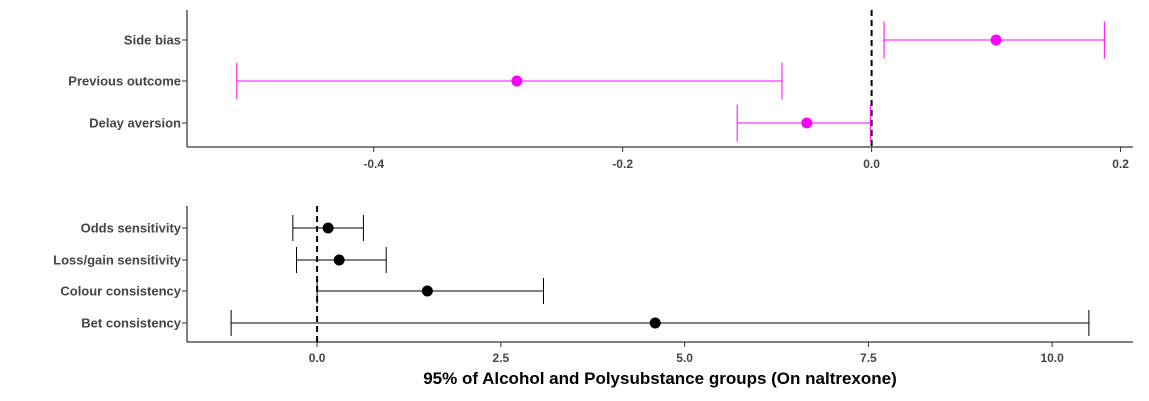  What do you see at coordinates (684, 358) in the screenshot?
I see `panel2-x-tick-label: 5.0` at bounding box center [684, 358].